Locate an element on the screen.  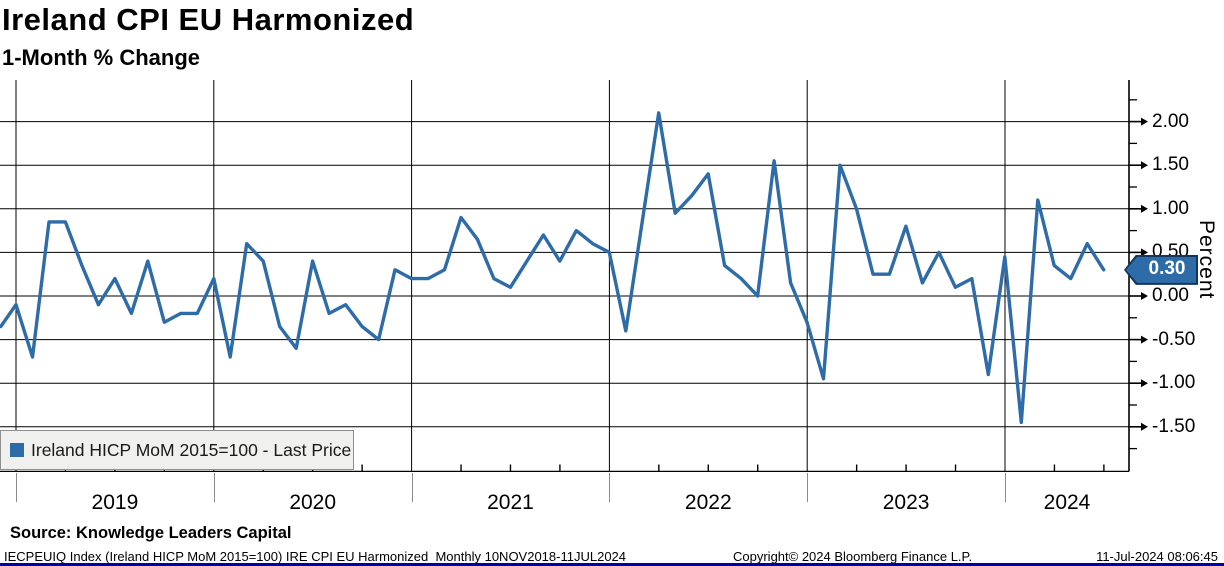
legend: Ireland HICP MoM 2015=100 - Last Price is located at coordinates (177, 450).